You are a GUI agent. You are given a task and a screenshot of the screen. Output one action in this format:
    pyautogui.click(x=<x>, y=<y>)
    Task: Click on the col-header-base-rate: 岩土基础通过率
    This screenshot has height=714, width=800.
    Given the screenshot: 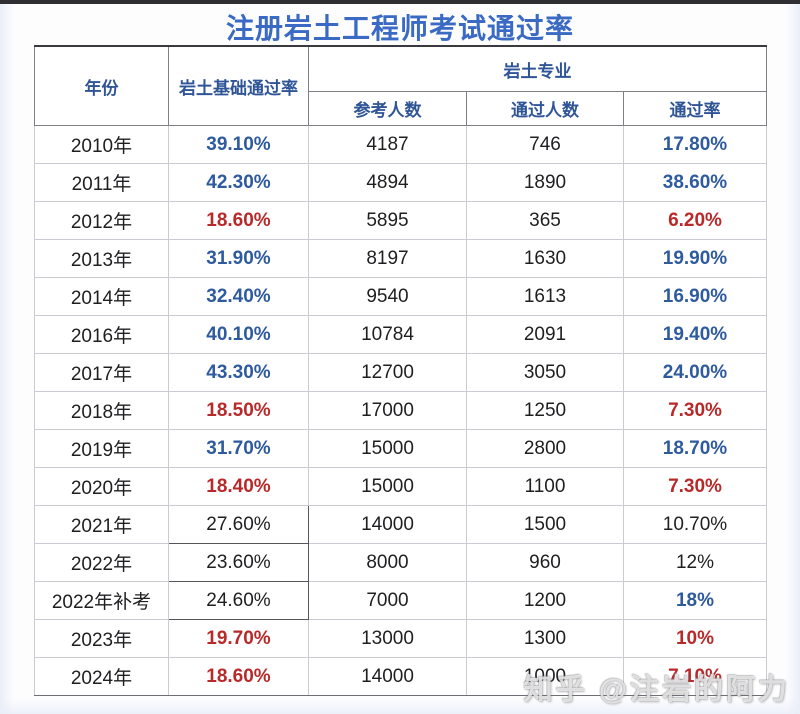 What is the action you would take?
    pyautogui.click(x=238, y=85)
    